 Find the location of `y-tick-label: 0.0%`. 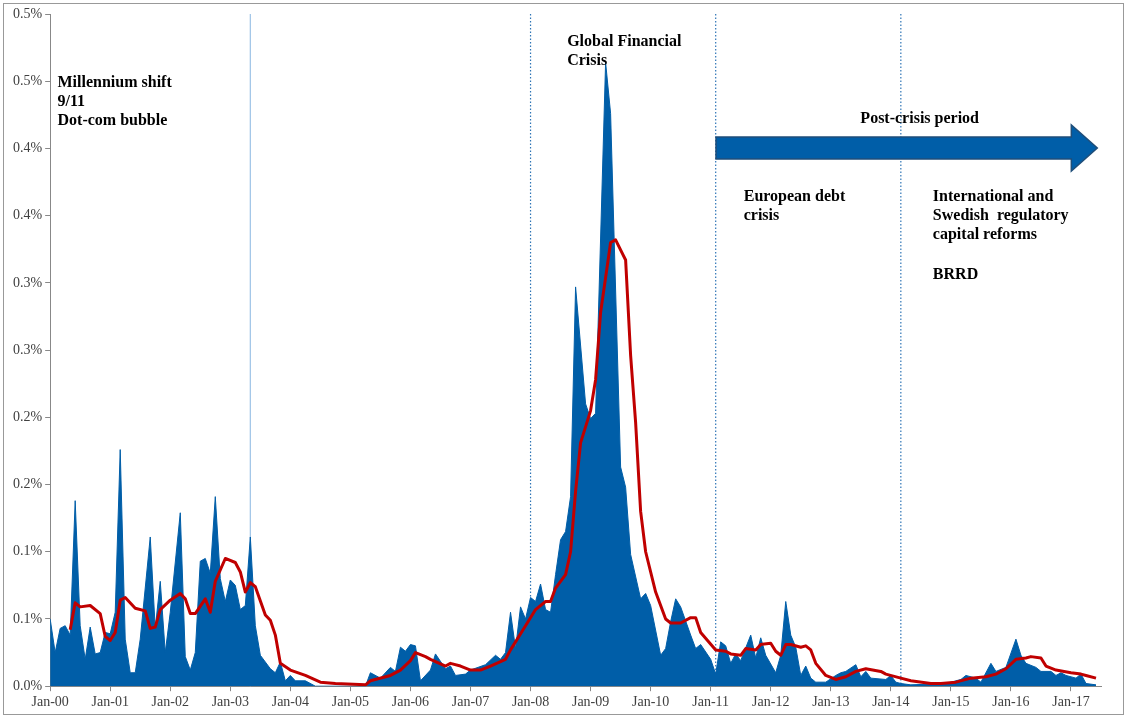

y-tick-label: 0.0% is located at coordinates (27, 685).